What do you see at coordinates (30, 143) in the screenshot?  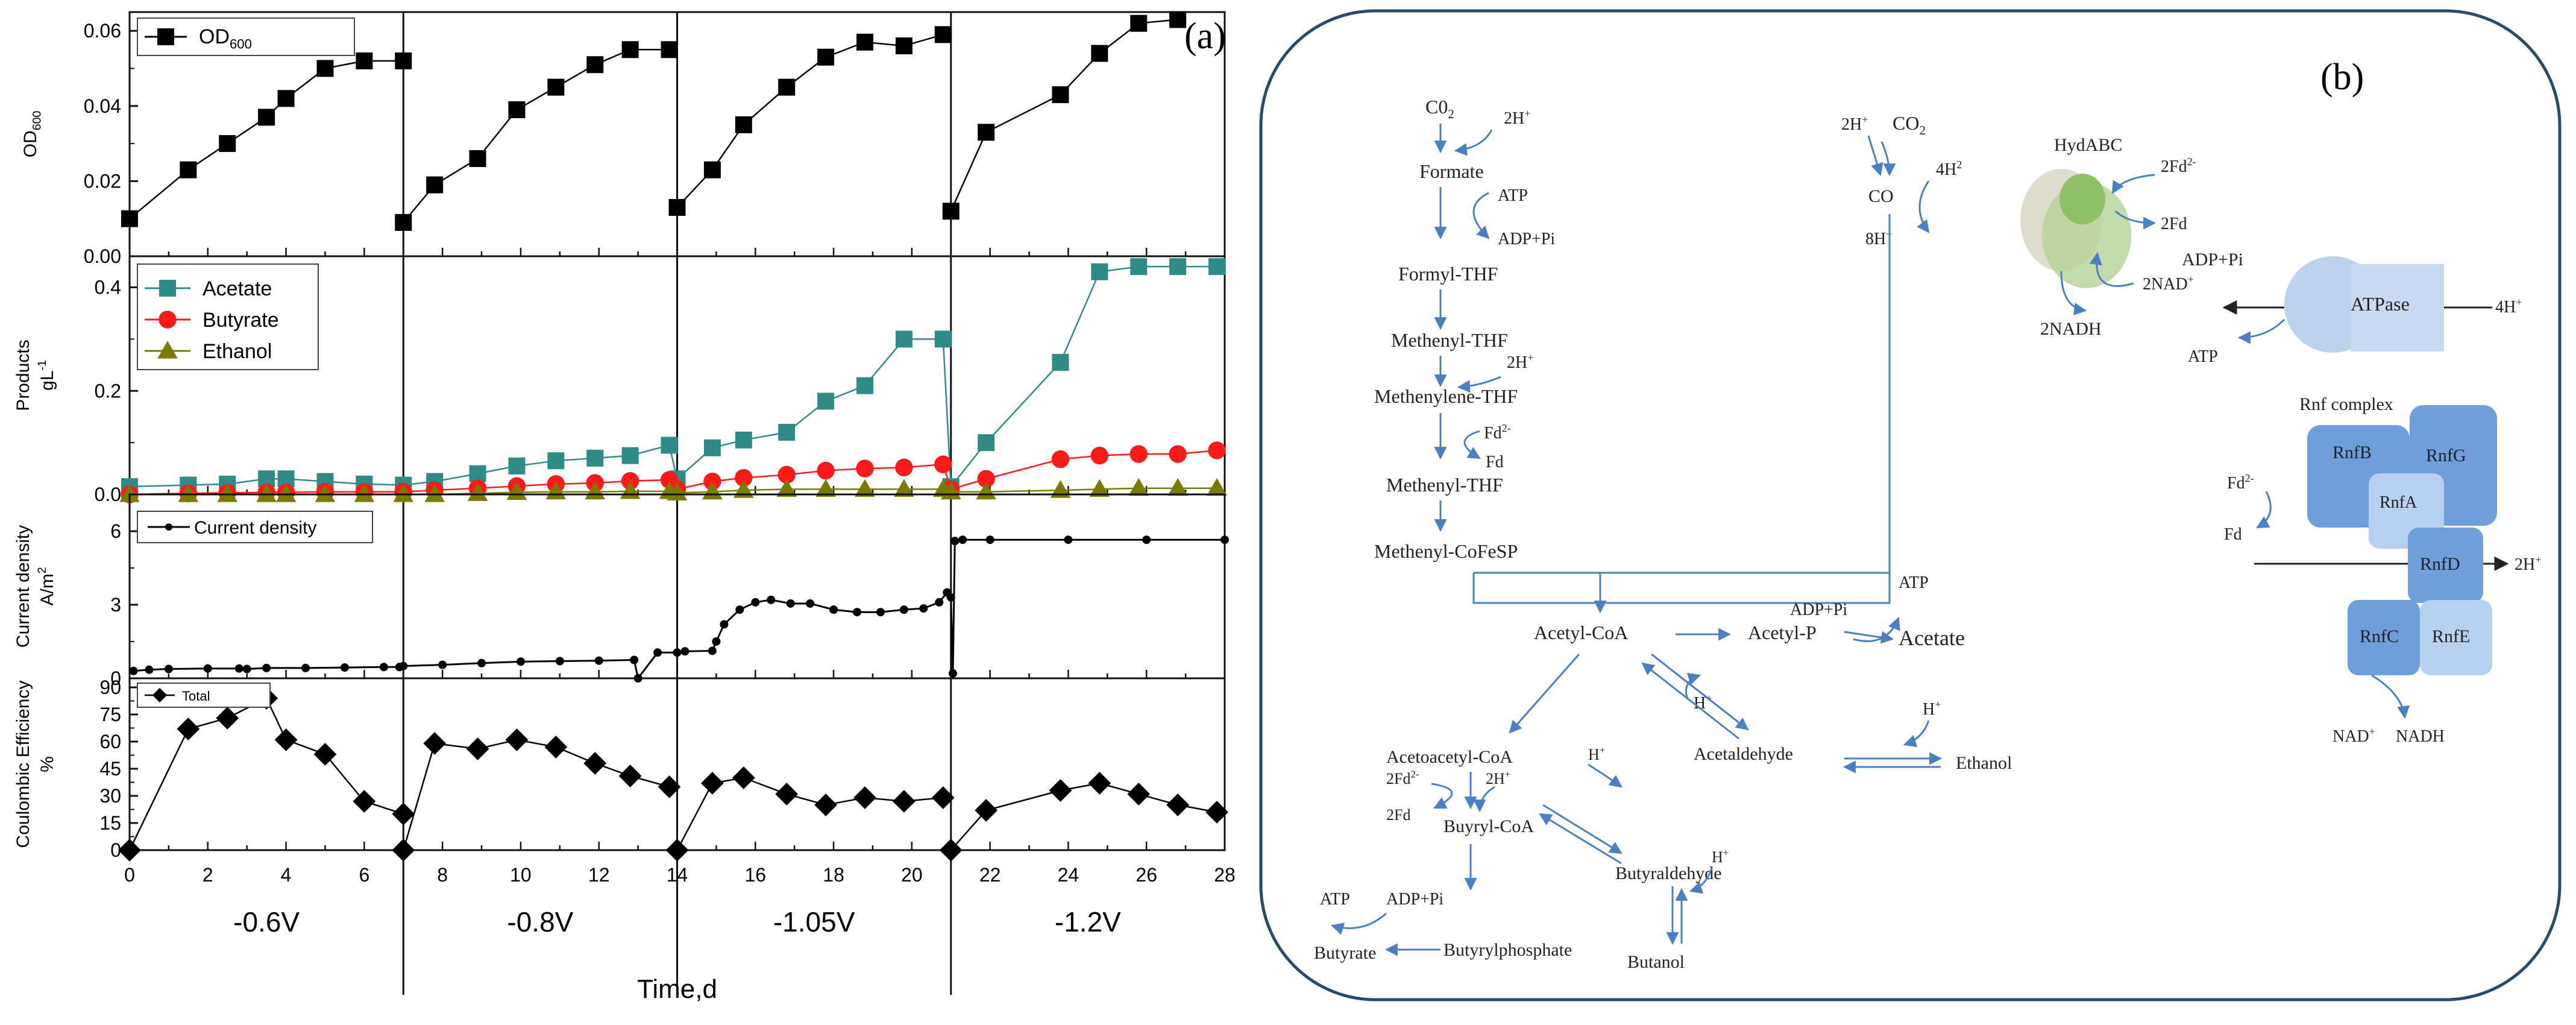 I see `y-axis-title-od-main: OD` at bounding box center [30, 143].